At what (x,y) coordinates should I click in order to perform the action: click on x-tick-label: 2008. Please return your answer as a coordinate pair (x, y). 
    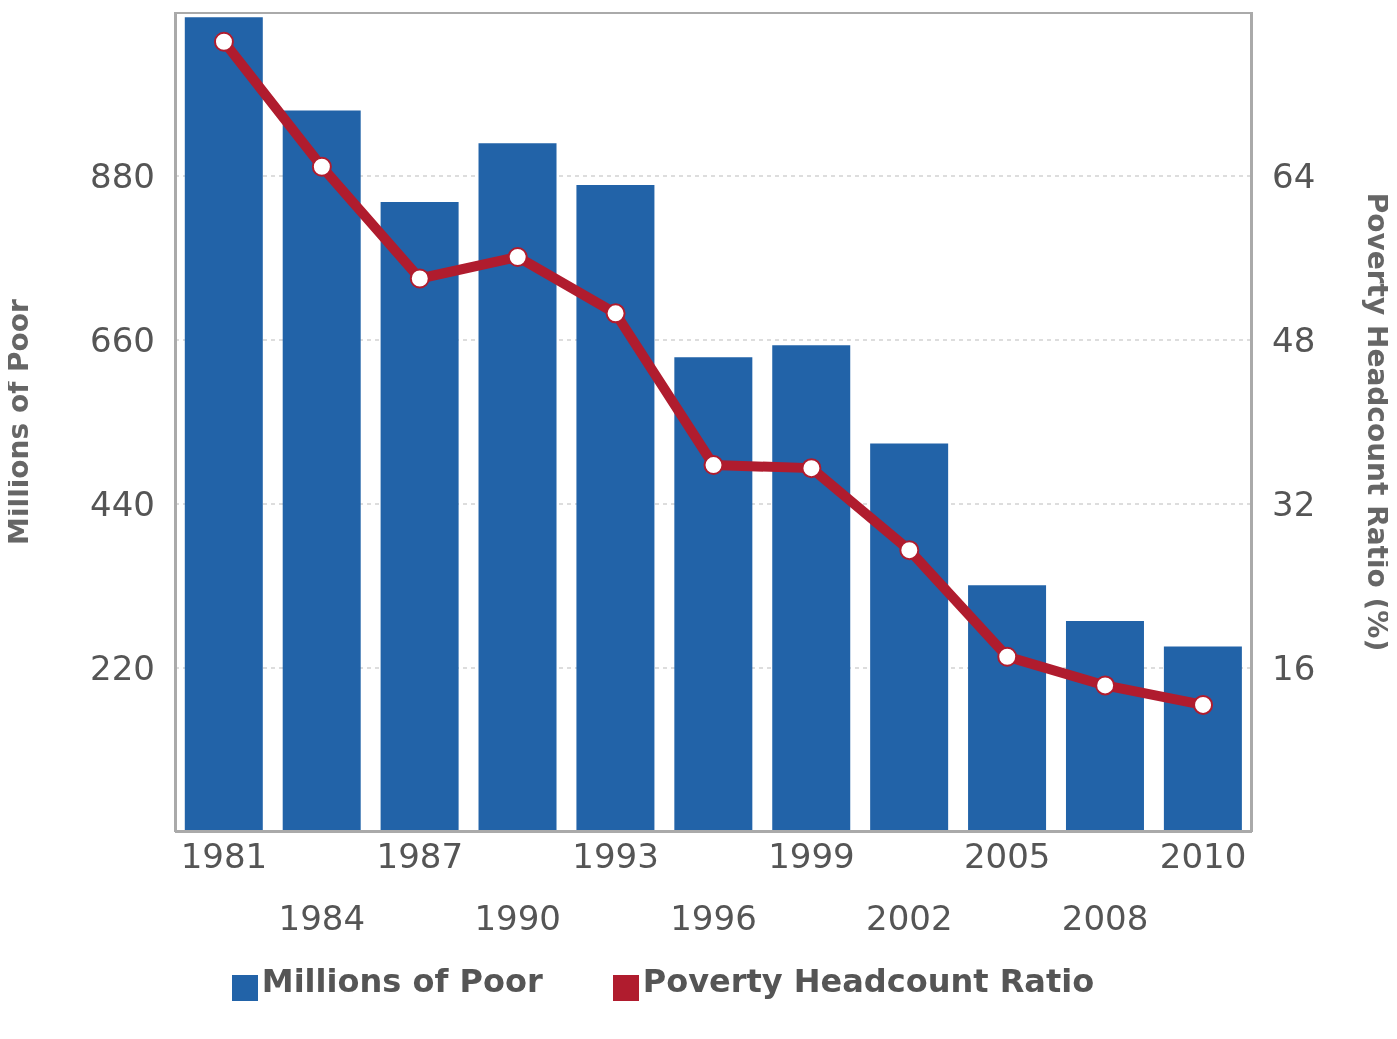
    Looking at the image, I should click on (1105, 918).